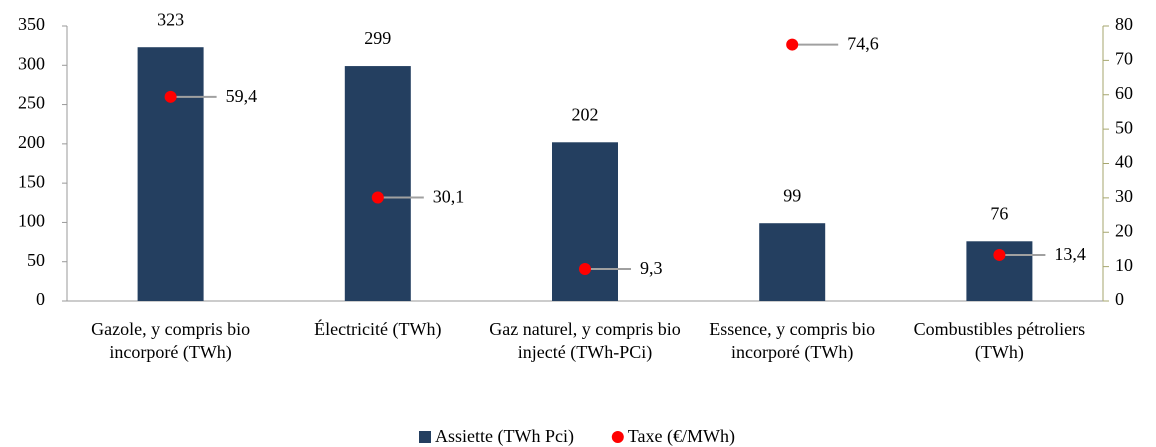  Describe the element at coordinates (242, 96) in the screenshot. I see `dot-value-label: 59,4` at that location.